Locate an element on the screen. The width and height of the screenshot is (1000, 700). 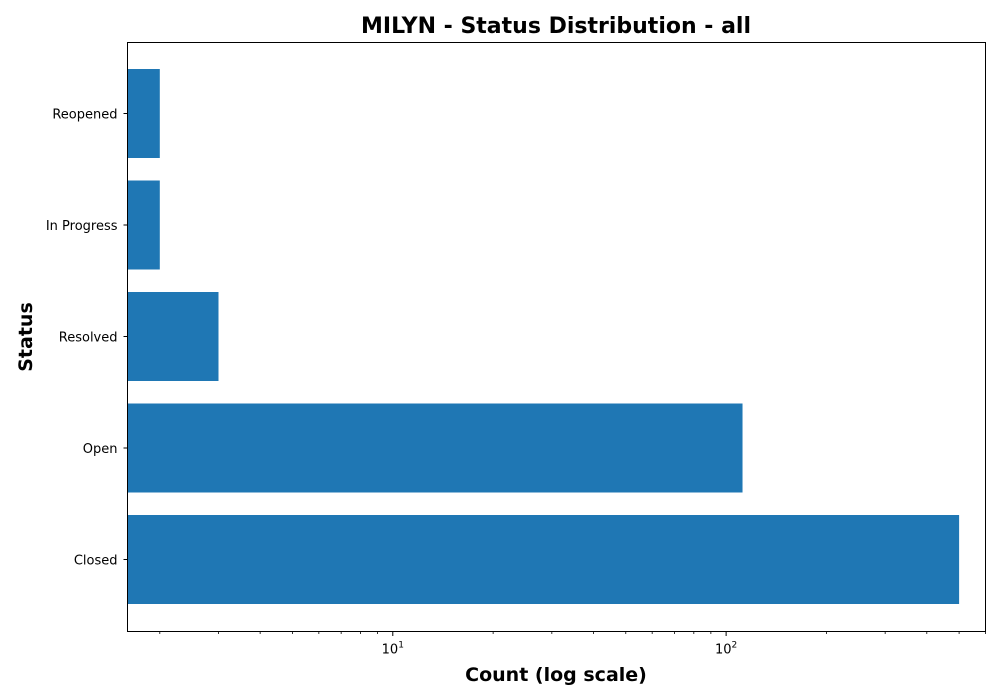
bar-in-progress is located at coordinates (144, 225).